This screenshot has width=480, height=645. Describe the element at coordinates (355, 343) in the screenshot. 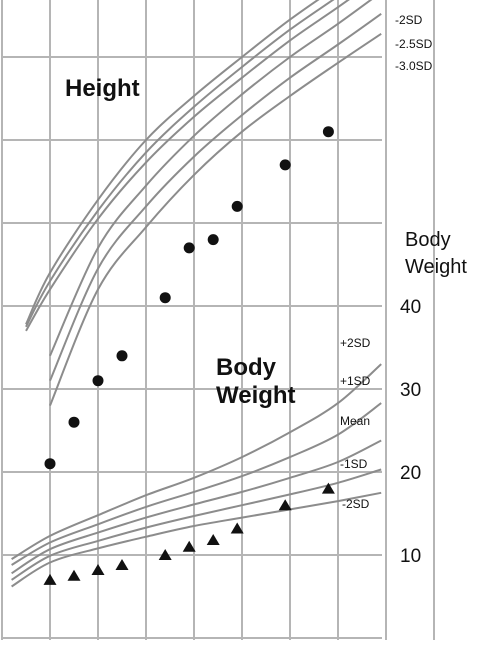

I see `weight-sd-label: +2SD` at that location.